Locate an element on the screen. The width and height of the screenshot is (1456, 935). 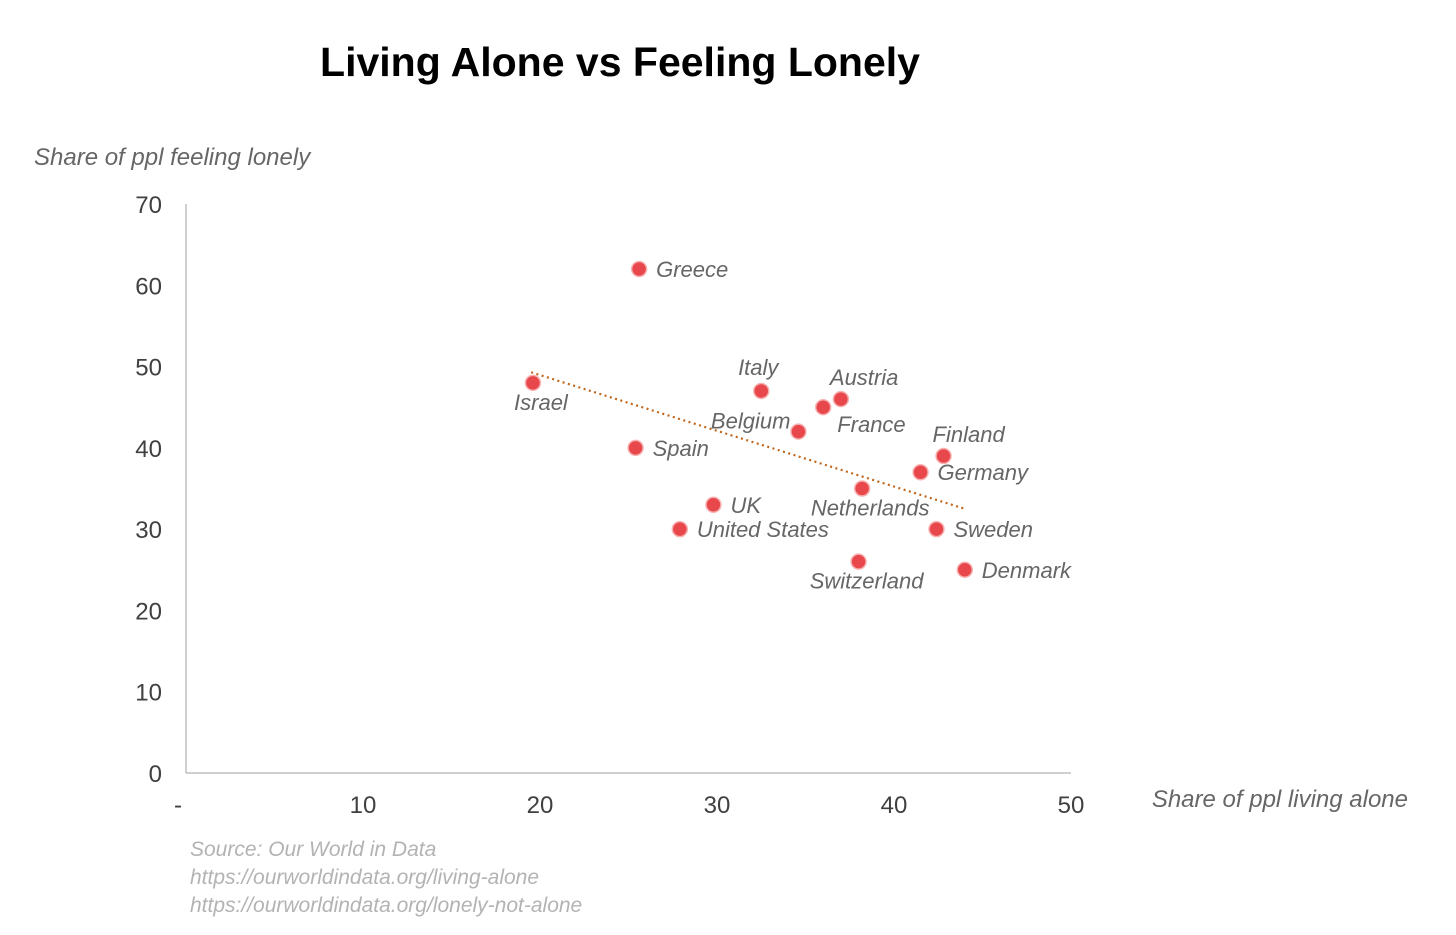
point-label-italy: Italy is located at coordinates (759, 367).